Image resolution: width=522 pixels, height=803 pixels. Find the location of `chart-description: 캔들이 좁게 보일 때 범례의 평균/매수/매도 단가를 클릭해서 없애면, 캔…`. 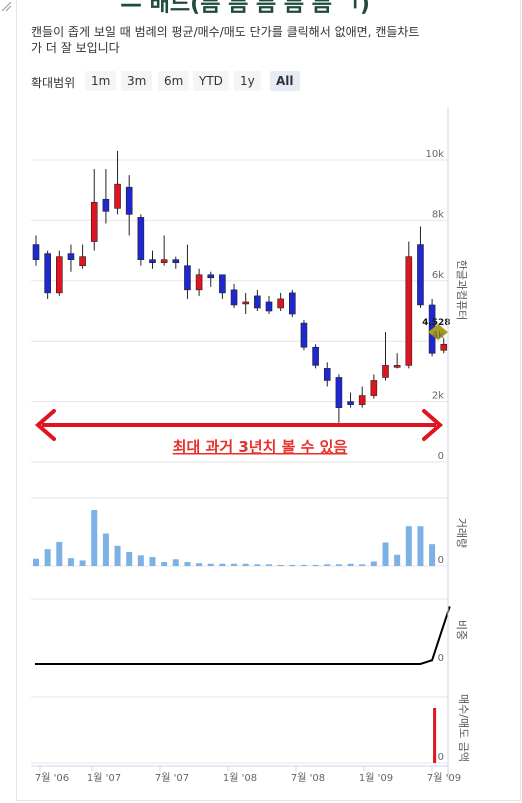

chart-description: 캔들이 좁게 보일 때 범례의 평균/매수/매도 단가를 클릭해서 없애면, 캔… is located at coordinates (225, 40).